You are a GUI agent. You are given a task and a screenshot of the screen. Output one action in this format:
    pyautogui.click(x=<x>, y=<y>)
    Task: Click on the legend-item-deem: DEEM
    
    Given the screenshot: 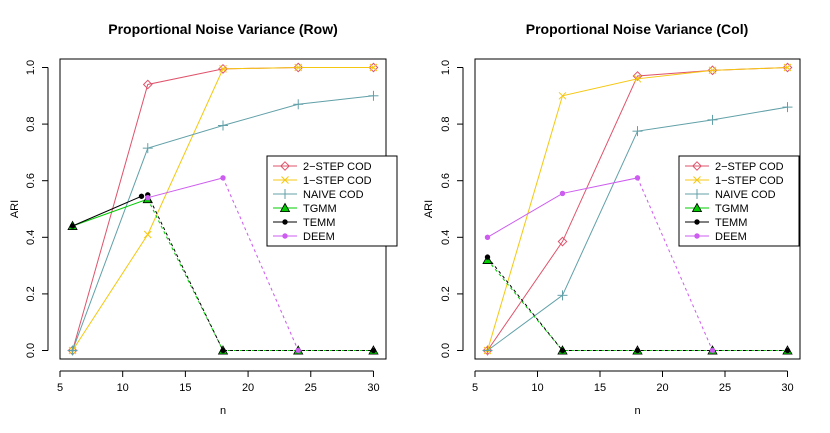 What is the action you would take?
    pyautogui.click(x=304, y=237)
    